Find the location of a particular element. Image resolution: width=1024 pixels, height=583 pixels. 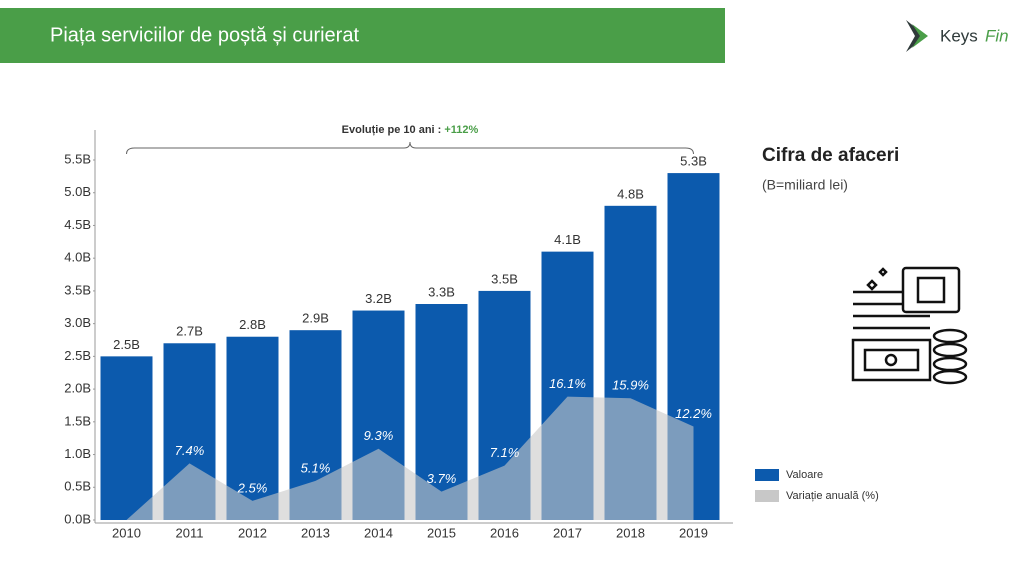

y-tick-label: 2.5B is located at coordinates (77, 355).